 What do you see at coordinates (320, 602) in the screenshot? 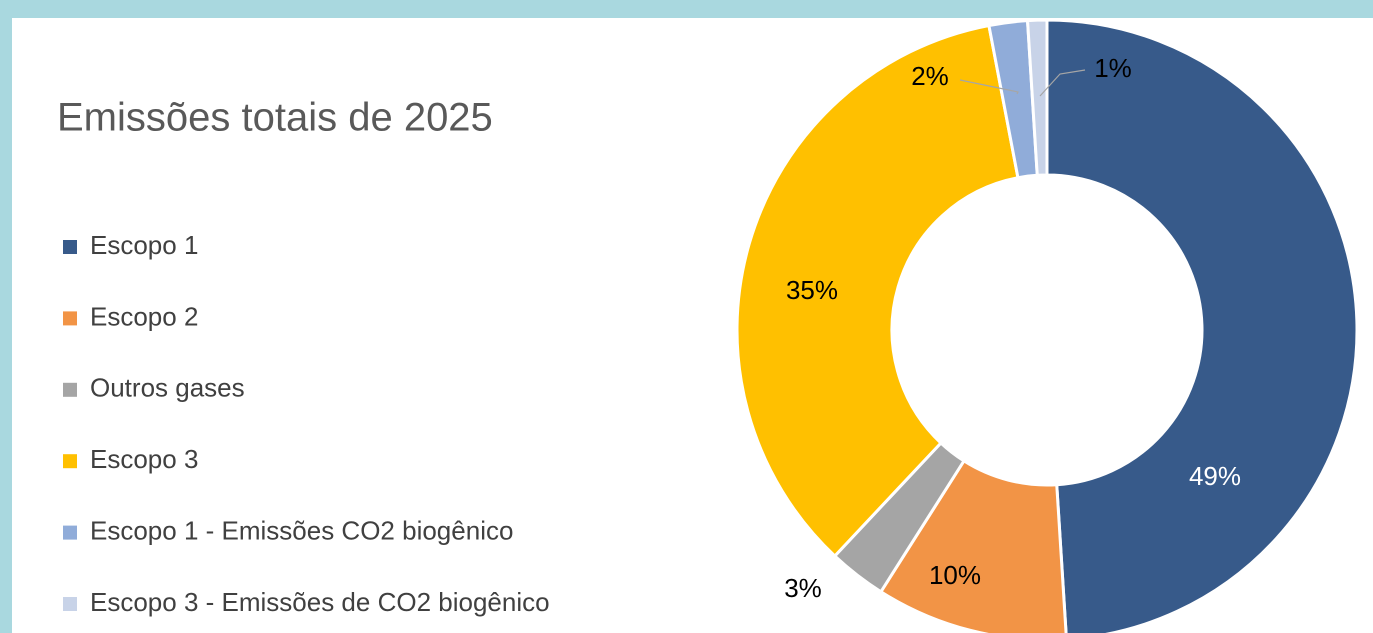
I see `legend-label: Escopo 3 - Emissões de CO2 biogênico` at bounding box center [320, 602].